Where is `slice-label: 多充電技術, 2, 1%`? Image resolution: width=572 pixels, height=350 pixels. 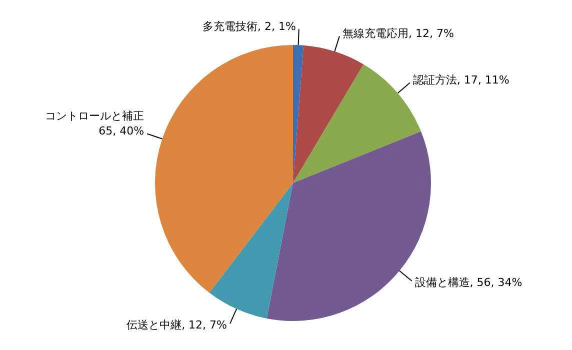 slice-label: 多充電技術, 2, 1% is located at coordinates (249, 26).